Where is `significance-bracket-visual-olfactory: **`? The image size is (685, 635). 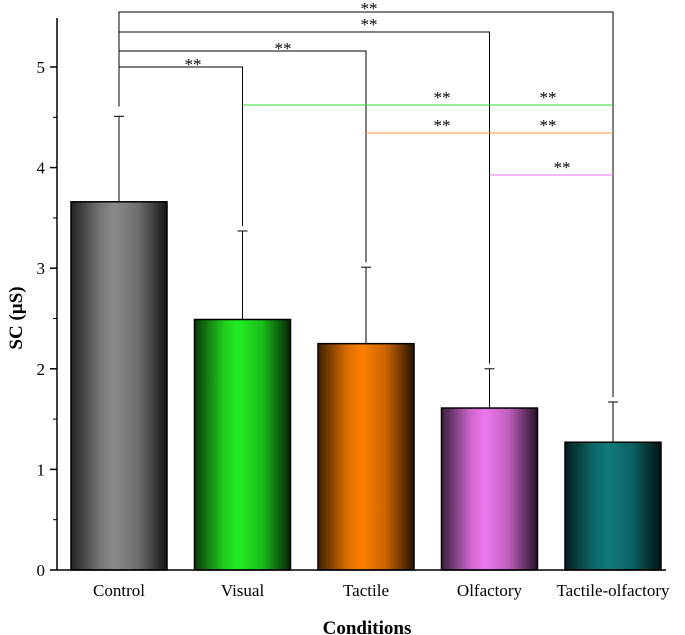 significance-bracket-visual-olfactory: ** is located at coordinates (442, 97).